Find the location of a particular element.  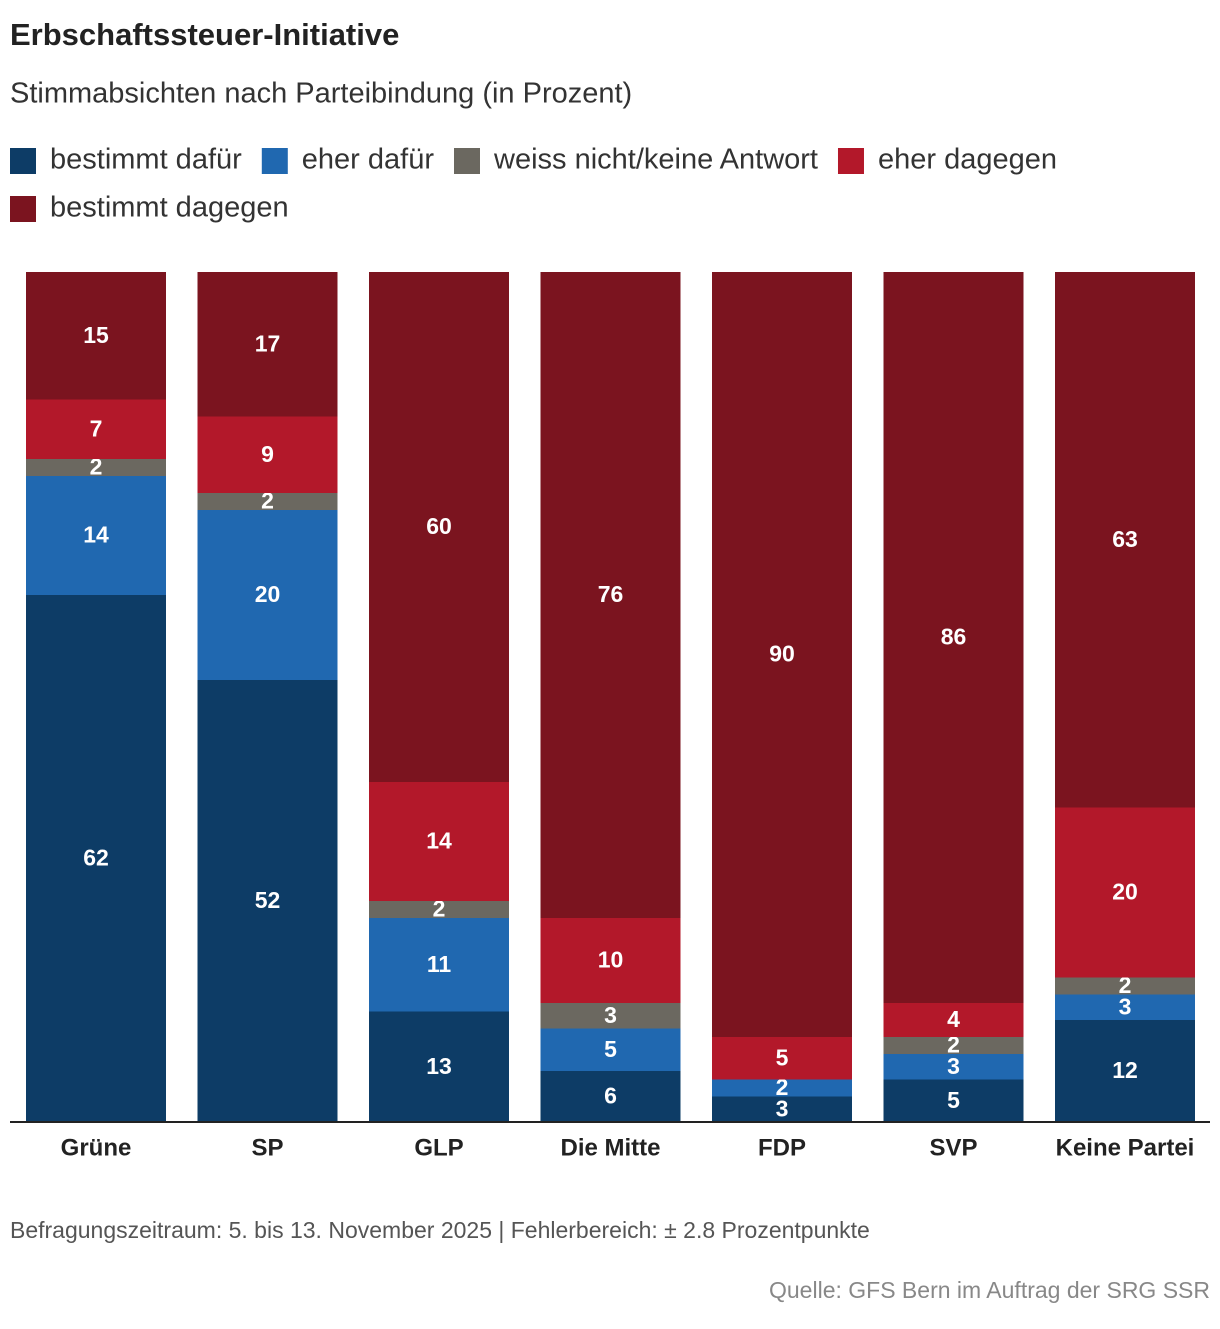

value-label: 11 is located at coordinates (439, 964).